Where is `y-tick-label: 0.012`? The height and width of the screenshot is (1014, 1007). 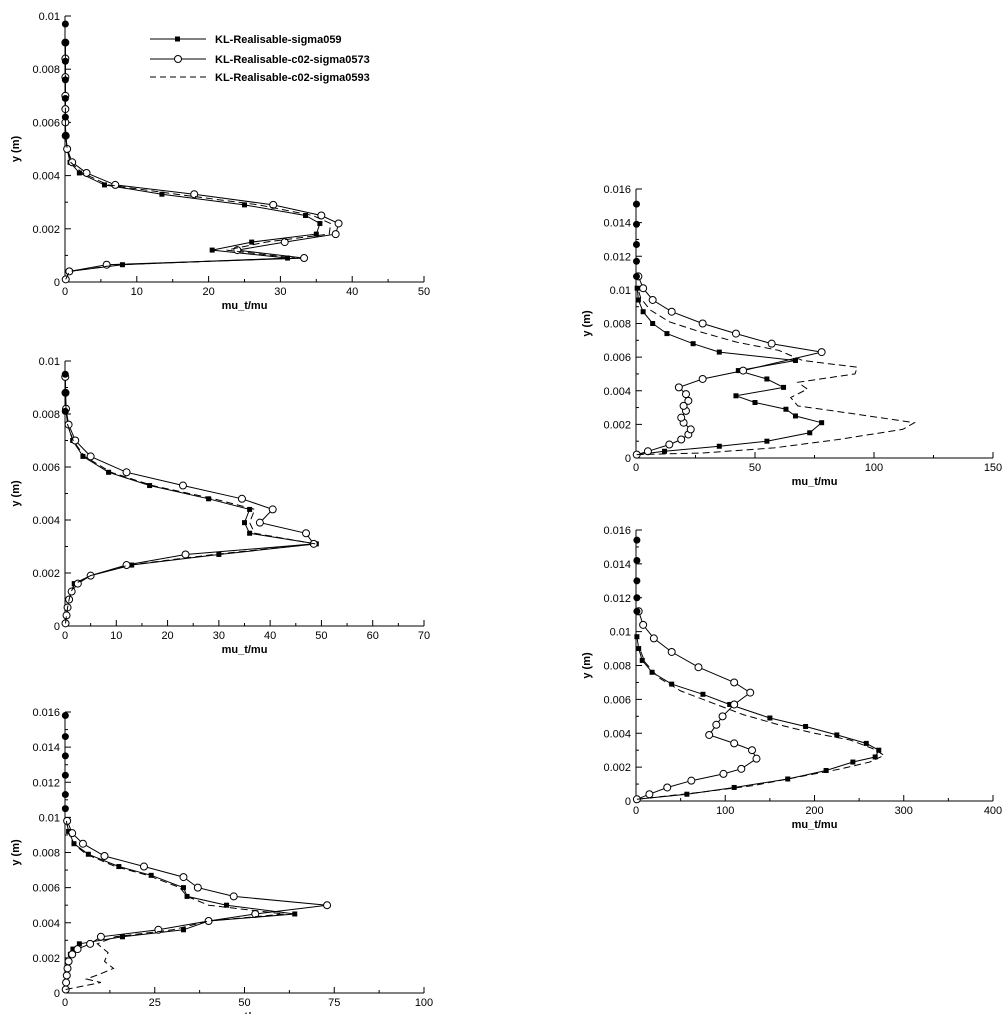
y-tick-label: 0.012 is located at coordinates (617, 257).